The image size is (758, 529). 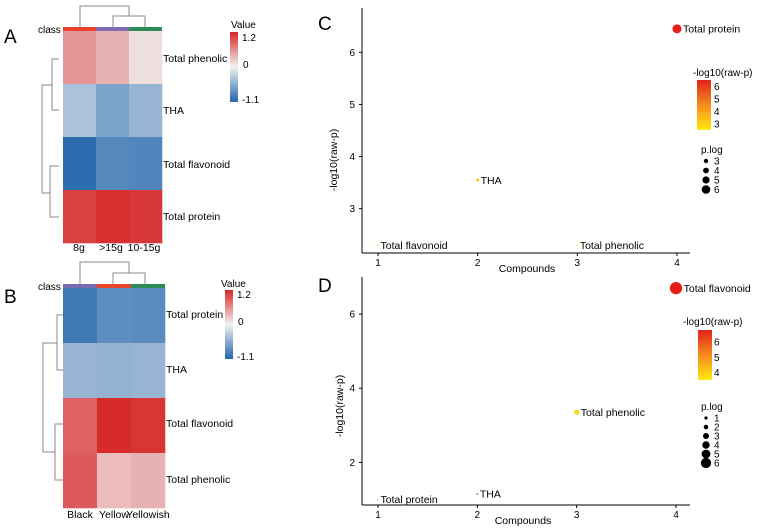 What do you see at coordinates (233, 284) in the screenshot?
I see `legend-title: Value` at bounding box center [233, 284].